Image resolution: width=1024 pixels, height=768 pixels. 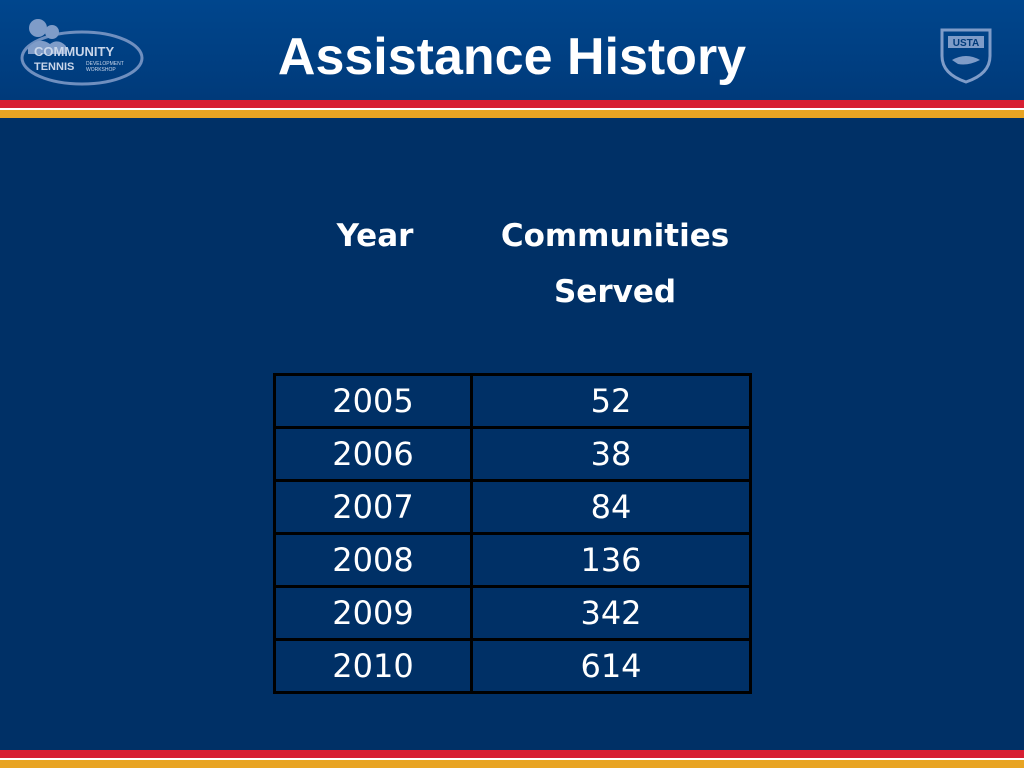 What do you see at coordinates (512, 104) in the screenshot?
I see `header-stripe-red` at bounding box center [512, 104].